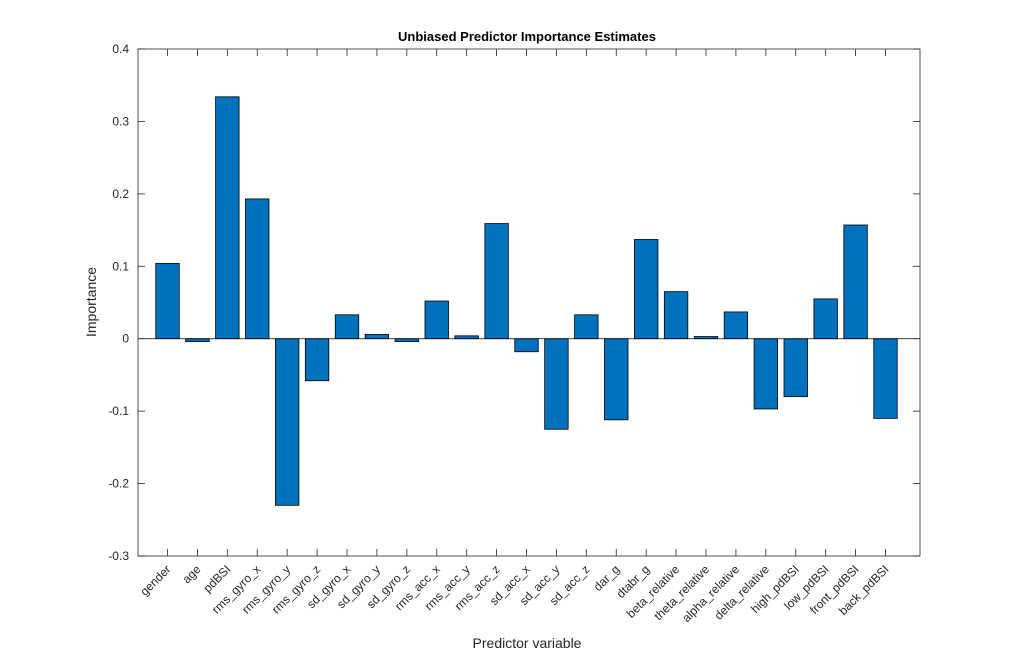 This screenshot has height=652, width=1018. I want to click on bar-rms_acc_z, so click(496, 281).